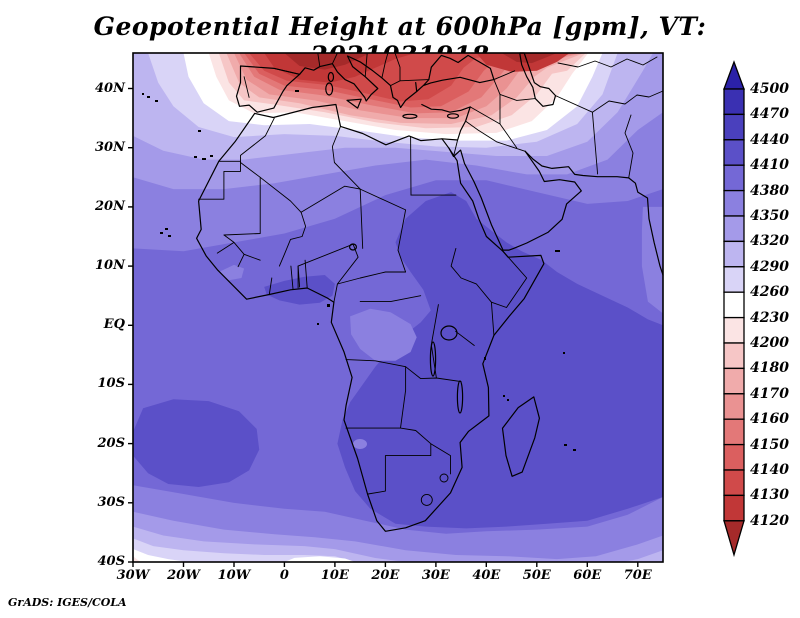  What do you see at coordinates (769, 216) in the screenshot?
I see `colorbar-tick-label: 4350` at bounding box center [769, 216].